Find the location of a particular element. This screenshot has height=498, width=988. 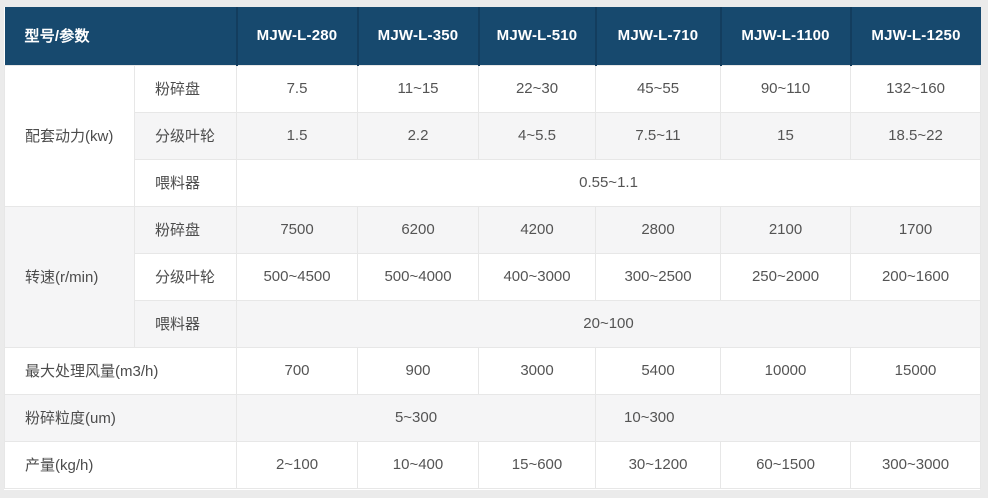

row-label-fineness: 粉碎粒度(um) is located at coordinates (120, 417).